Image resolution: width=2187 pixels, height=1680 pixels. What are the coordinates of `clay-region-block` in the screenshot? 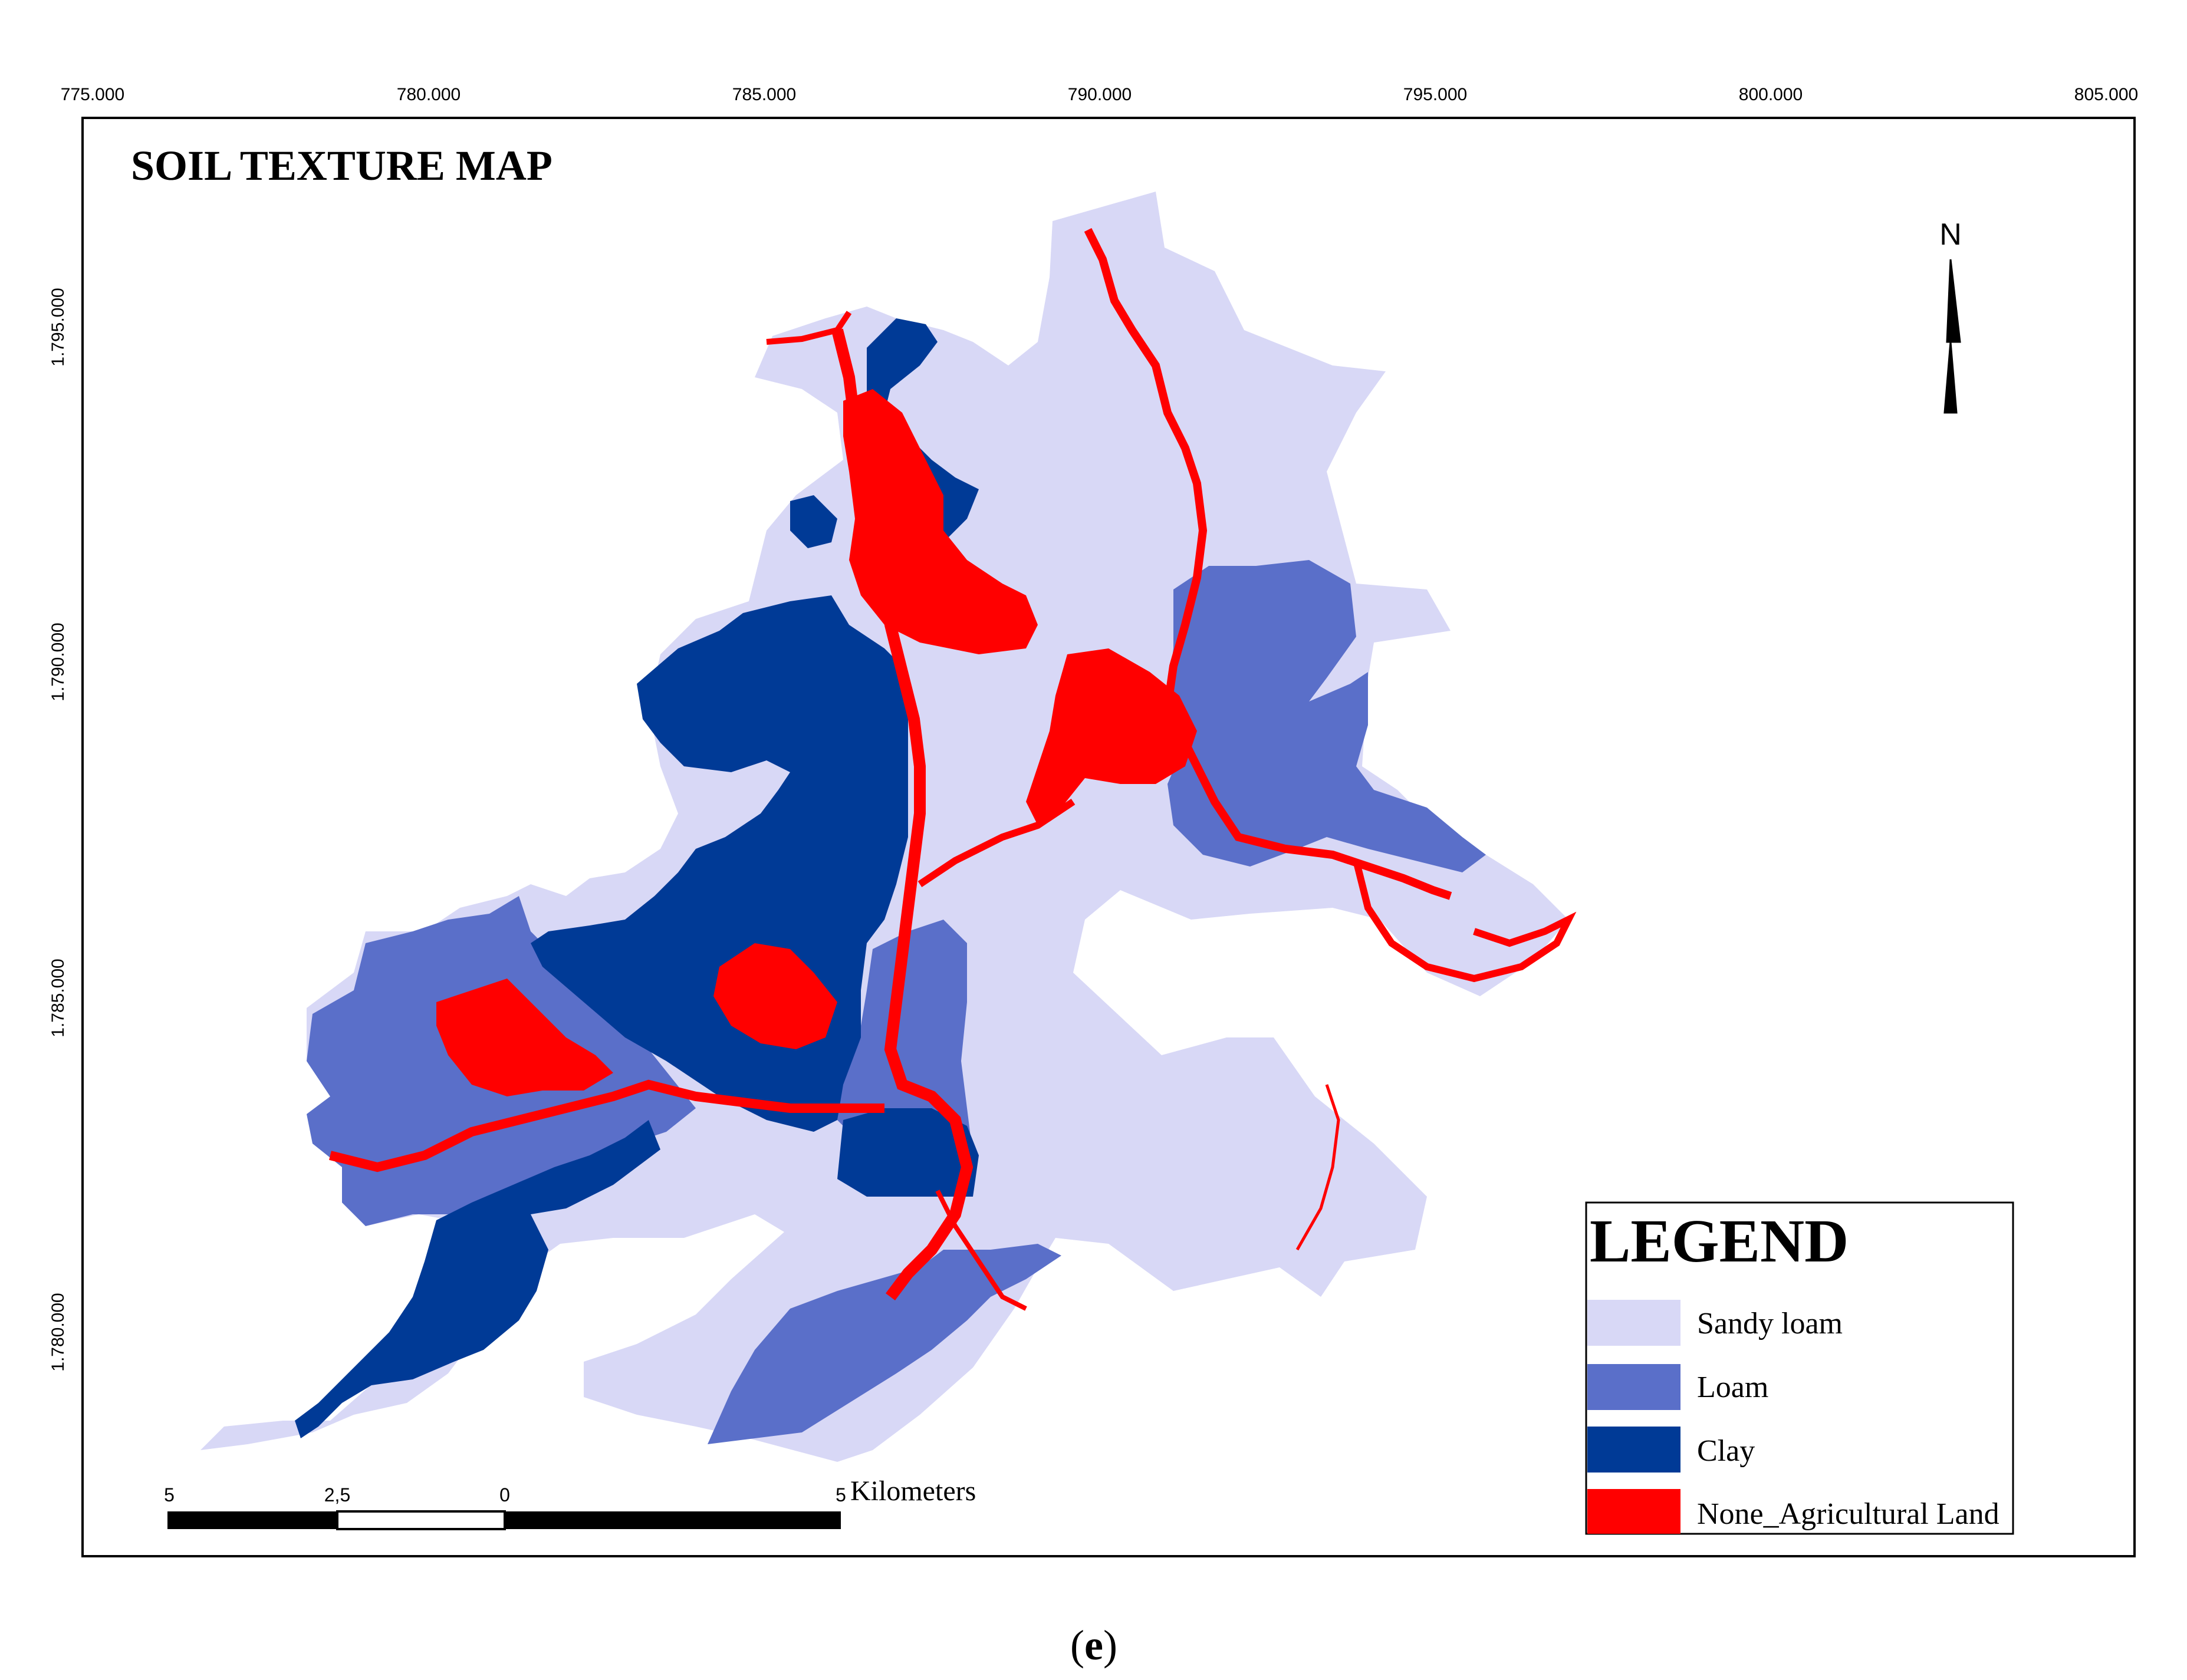 It's located at (908, 1152).